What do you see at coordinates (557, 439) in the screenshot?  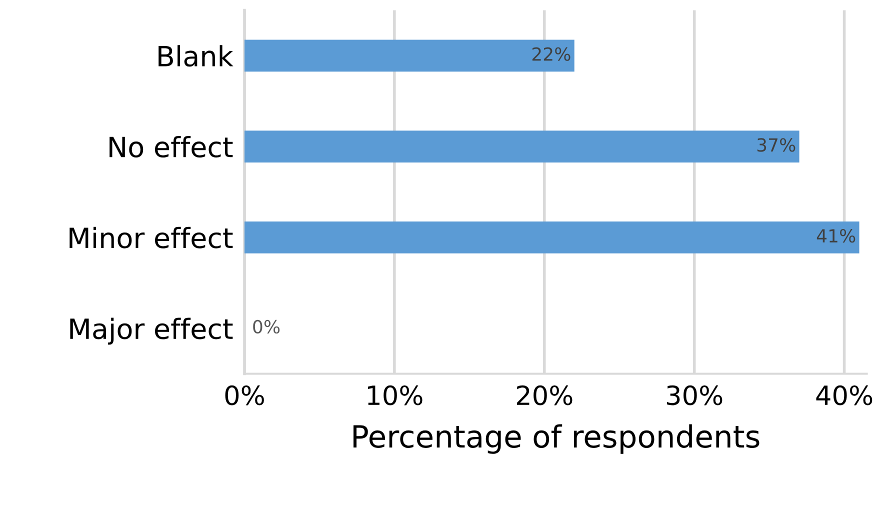 I see `x-axis-title: Percentage of respondents` at bounding box center [557, 439].